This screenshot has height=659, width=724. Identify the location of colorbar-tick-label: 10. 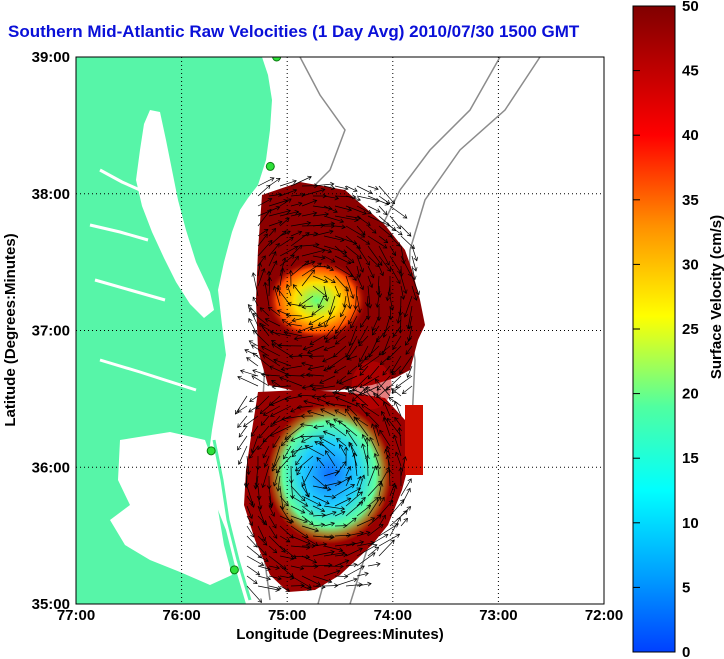
(690, 523).